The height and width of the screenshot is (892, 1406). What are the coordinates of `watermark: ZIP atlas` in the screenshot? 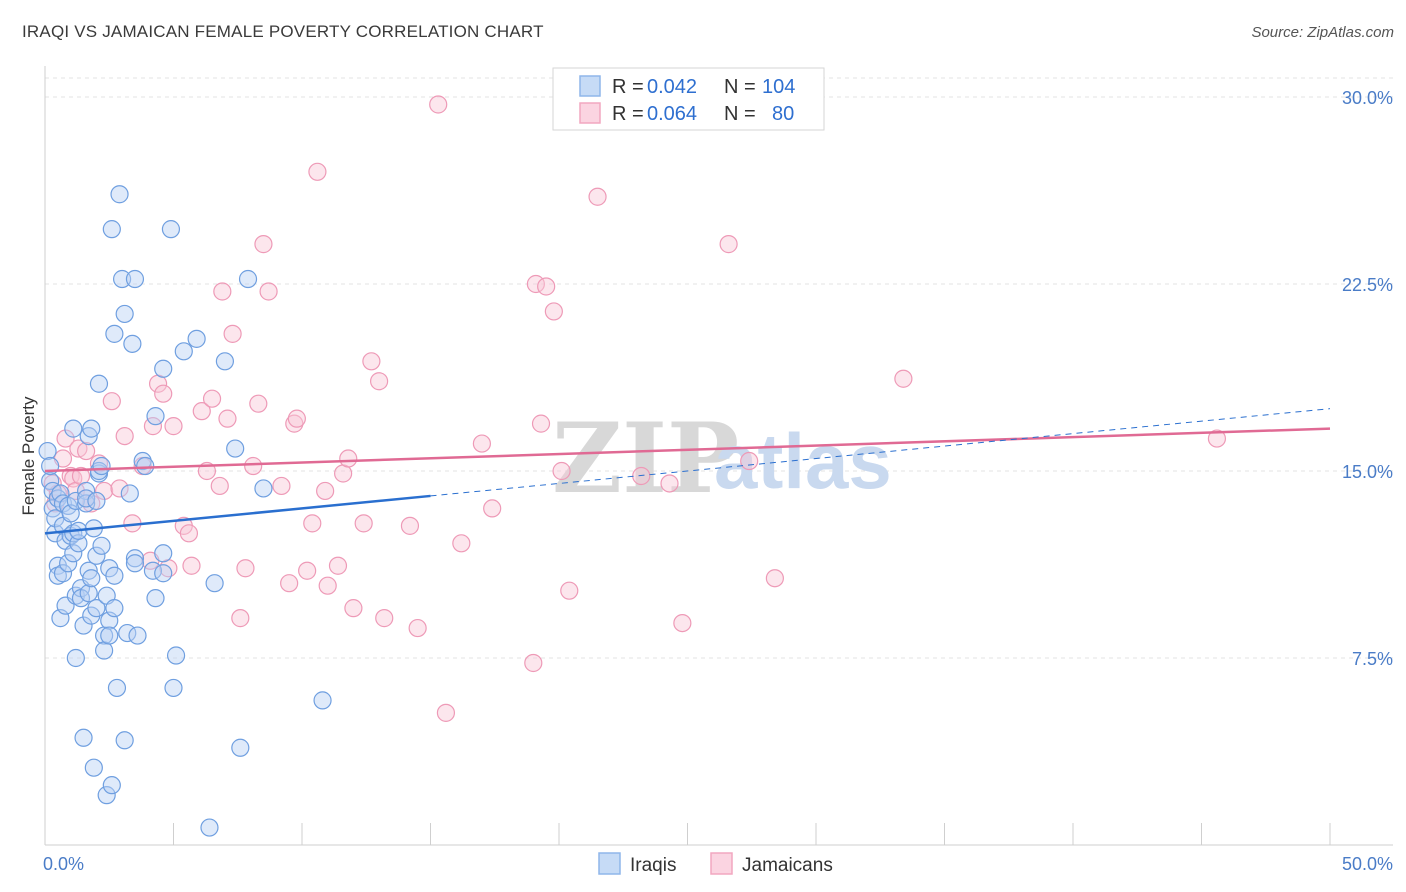 It's located at (722, 458).